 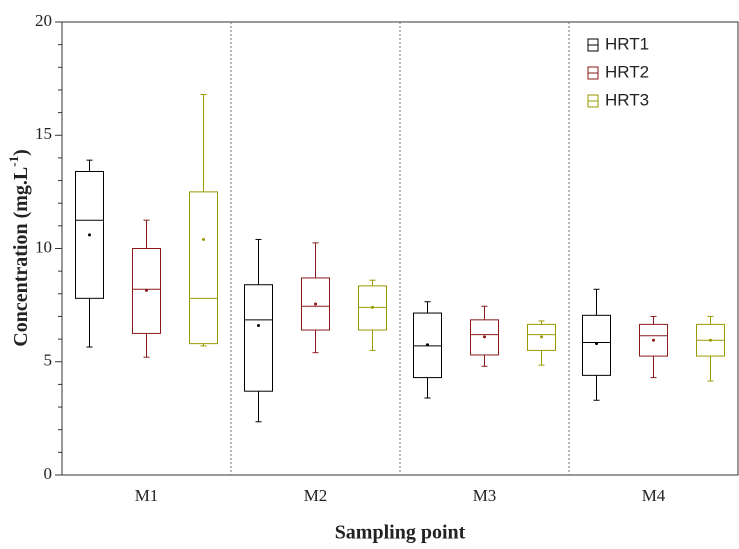 What do you see at coordinates (48, 473) in the screenshot?
I see `y-tick-label: 0` at bounding box center [48, 473].